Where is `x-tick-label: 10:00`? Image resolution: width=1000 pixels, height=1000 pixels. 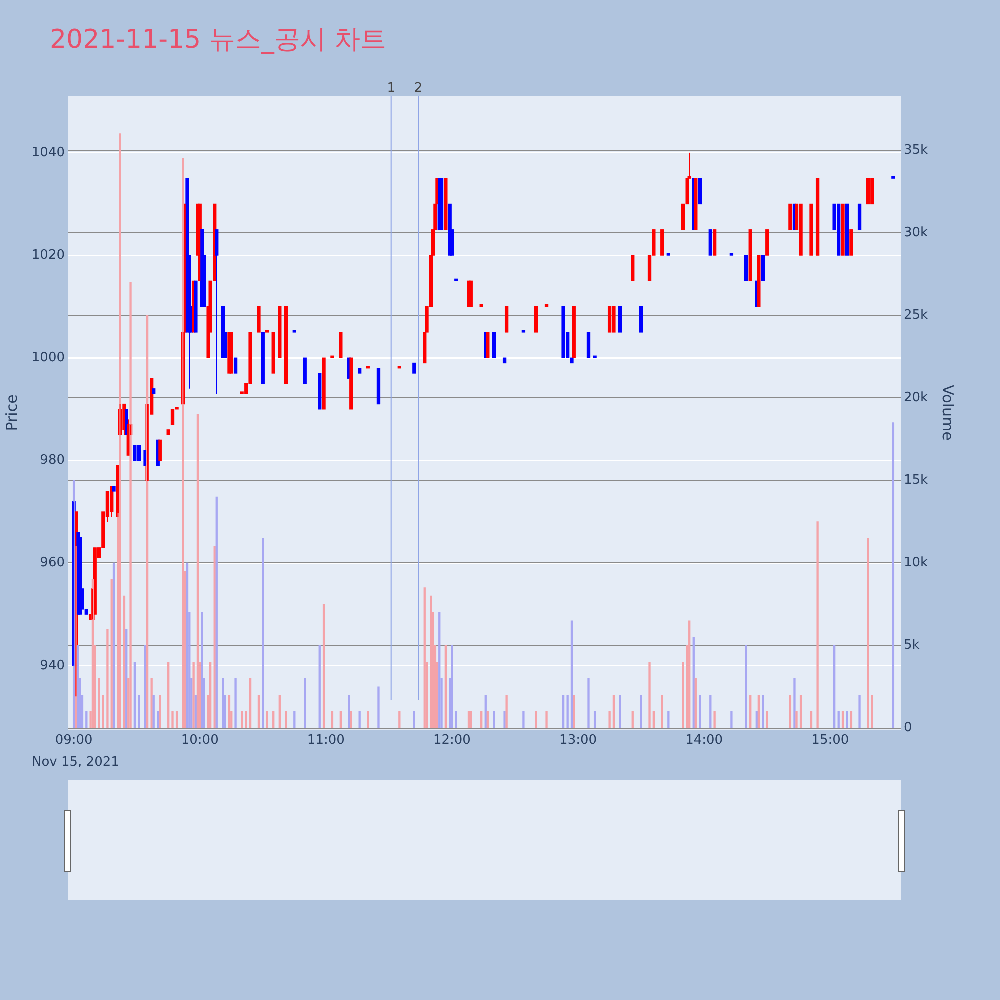 x-tick-label: 10:00 is located at coordinates (200, 740).